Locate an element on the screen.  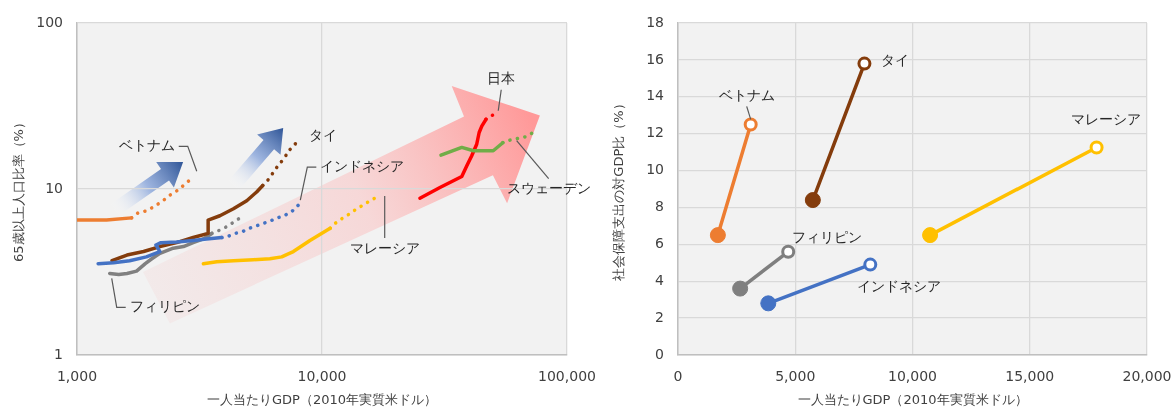
text: インドネシア is located at coordinates (362, 165).